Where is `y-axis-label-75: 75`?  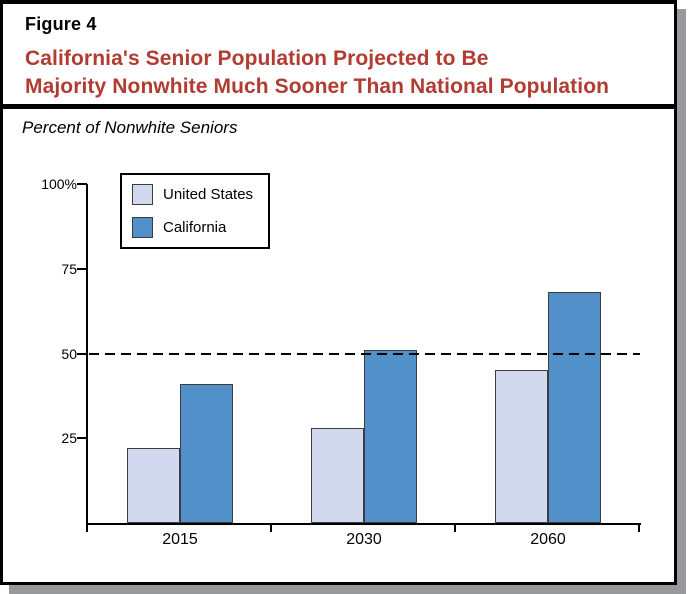
y-axis-label-75: 75 is located at coordinates (69, 268).